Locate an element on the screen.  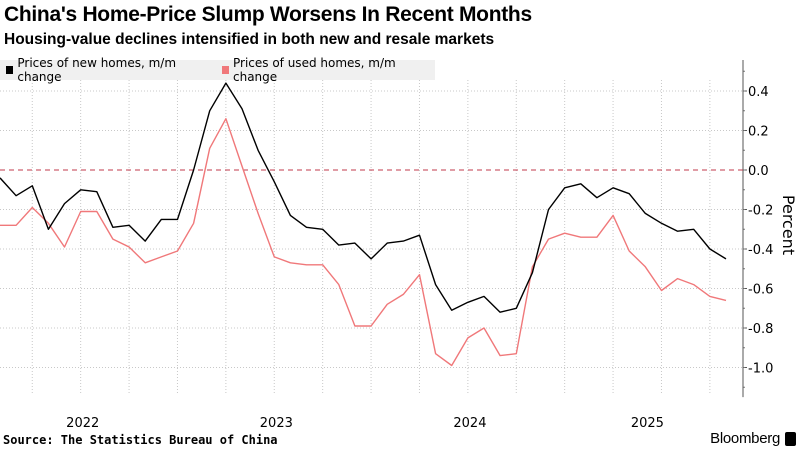
legend-item-new-homes: Prices of new homes, m/m change is located at coordinates (107, 70).